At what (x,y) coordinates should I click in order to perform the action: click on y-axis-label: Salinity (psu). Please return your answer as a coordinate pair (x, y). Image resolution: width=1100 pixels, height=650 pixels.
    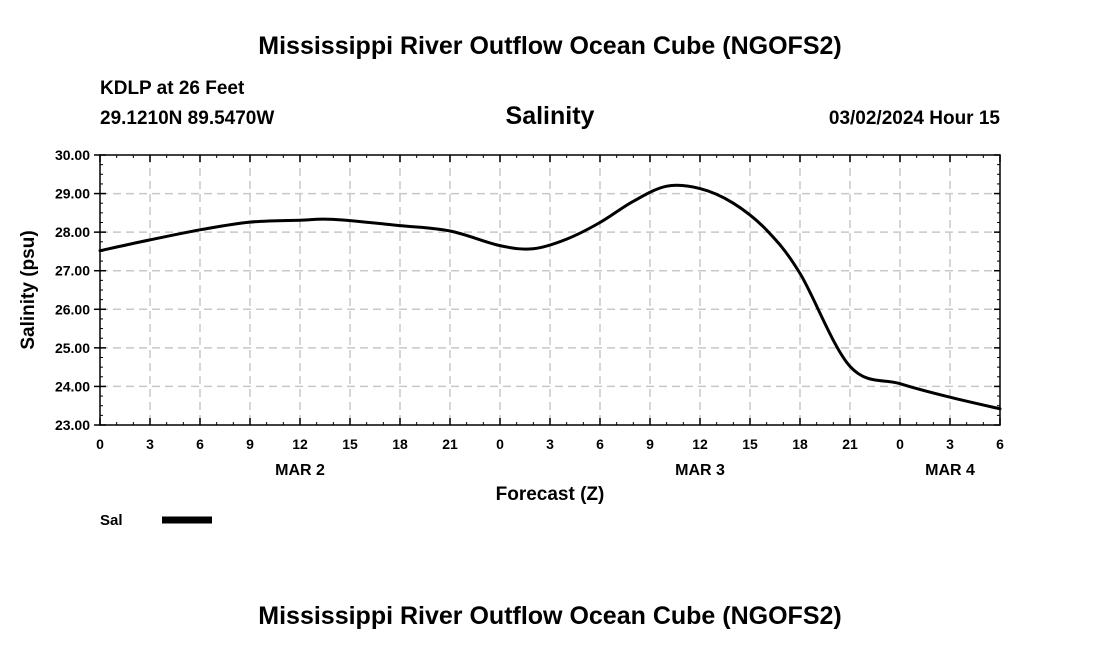
    Looking at the image, I should click on (28, 289).